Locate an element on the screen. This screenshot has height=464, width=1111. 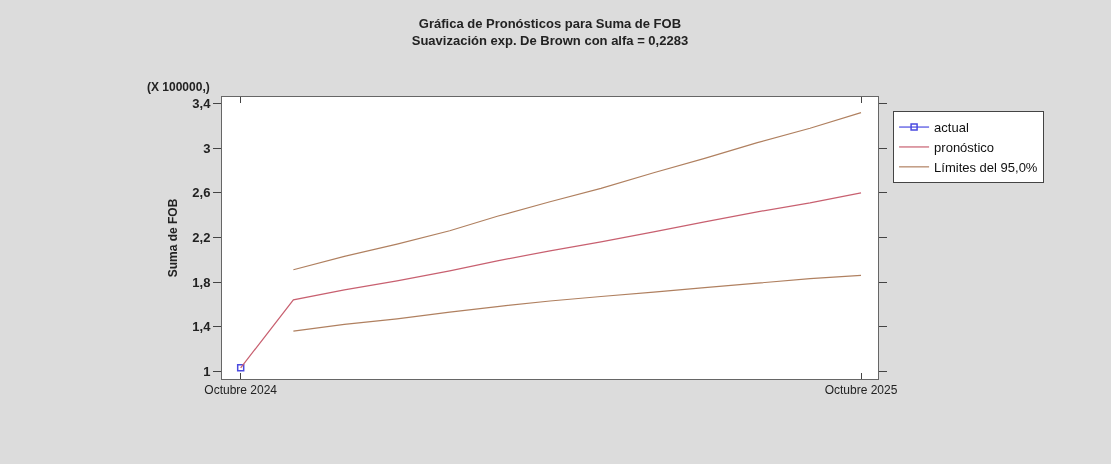
chart-title: Gráfica de Pronósticos para Suma de FOB is located at coordinates (550, 23).